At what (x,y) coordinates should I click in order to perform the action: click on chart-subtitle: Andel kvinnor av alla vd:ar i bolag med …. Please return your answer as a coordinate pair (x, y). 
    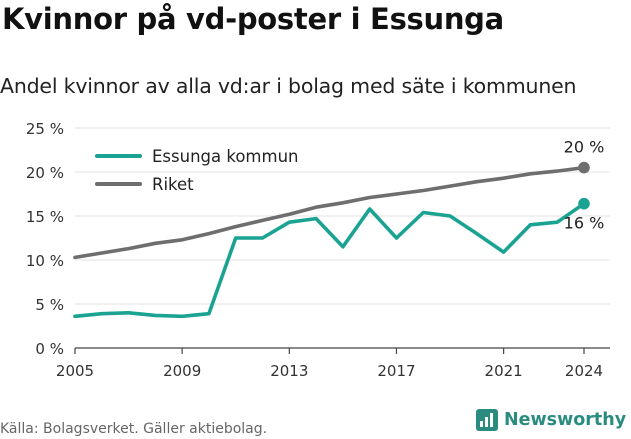
    Looking at the image, I should click on (288, 86).